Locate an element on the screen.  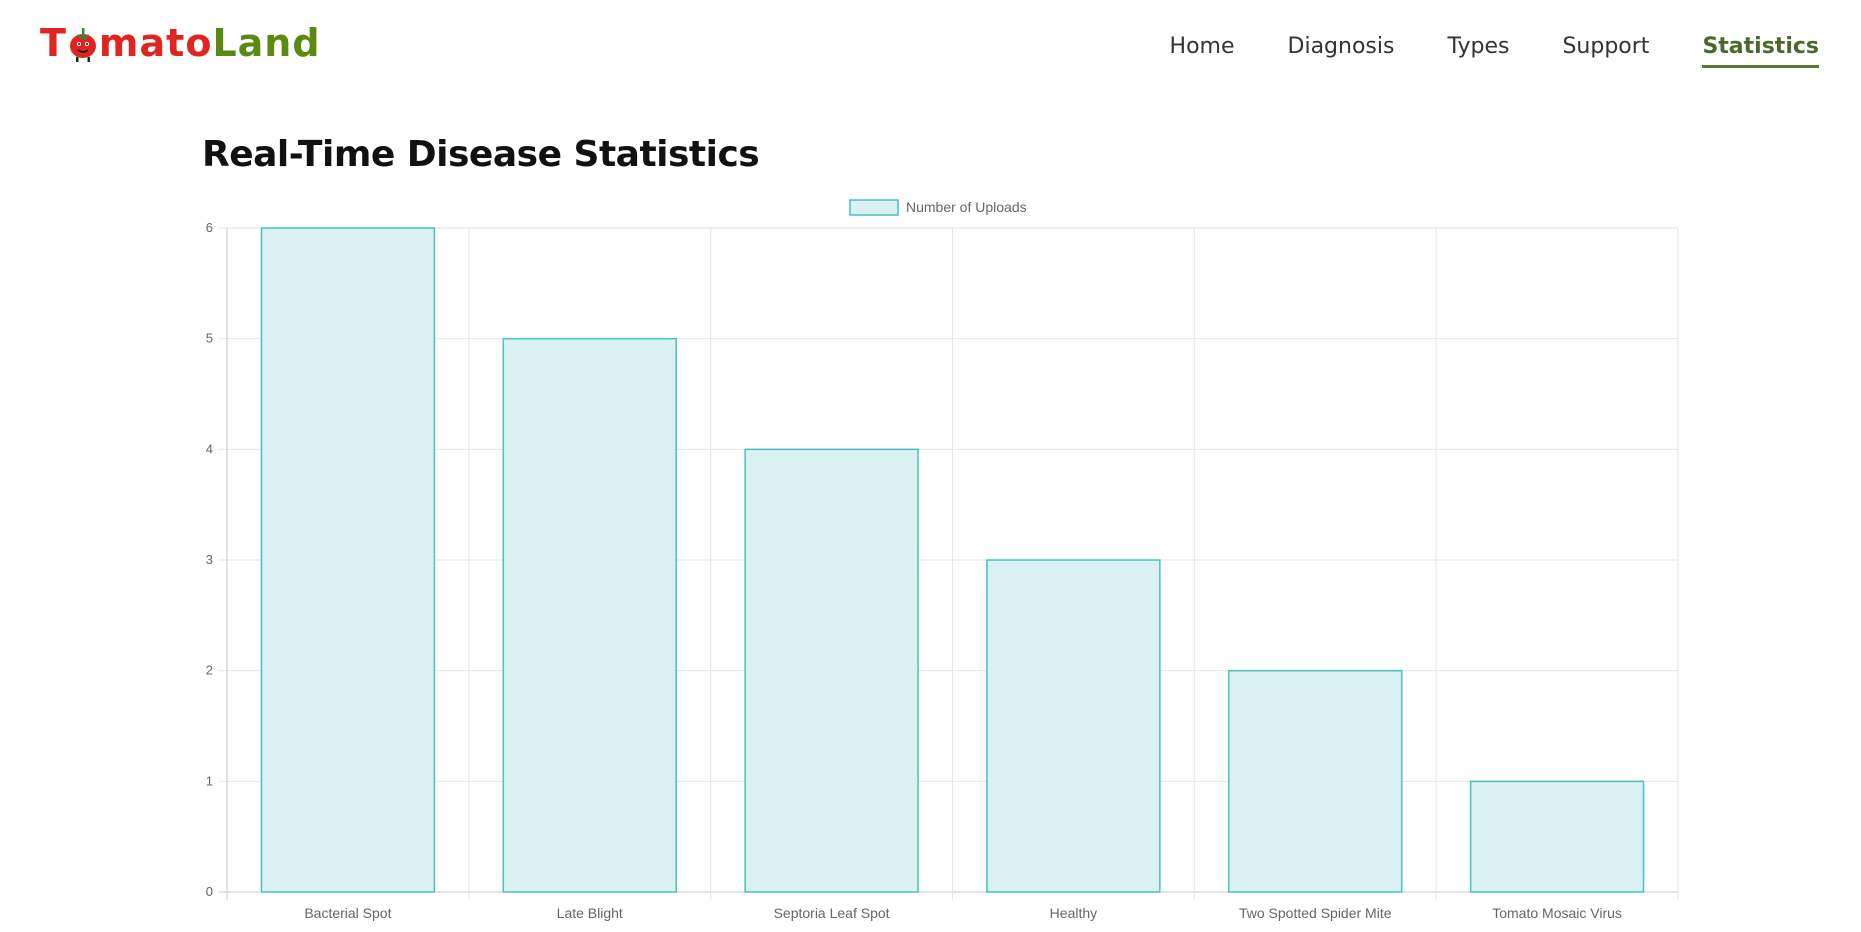
y-tick-label: 2 is located at coordinates (209, 670).